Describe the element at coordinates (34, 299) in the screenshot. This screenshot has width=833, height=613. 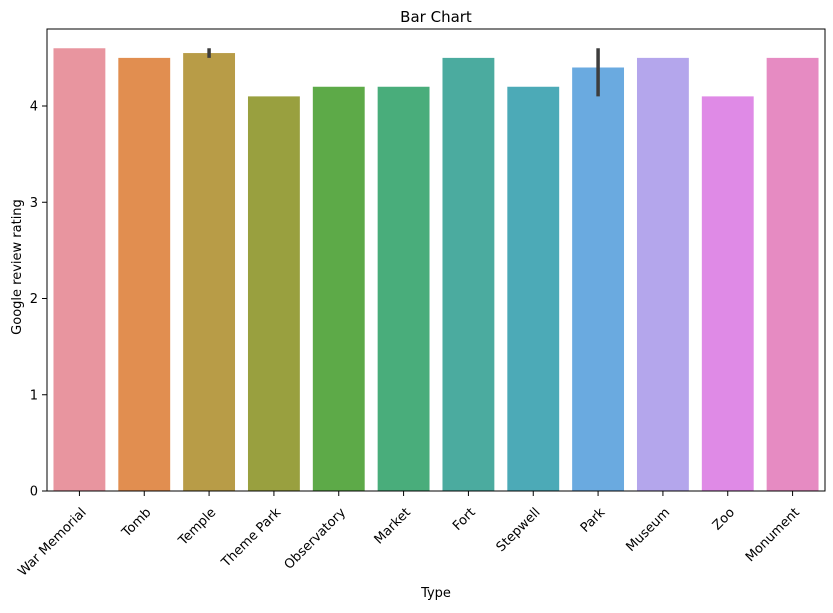
I see `y-tick-label: 2` at that location.